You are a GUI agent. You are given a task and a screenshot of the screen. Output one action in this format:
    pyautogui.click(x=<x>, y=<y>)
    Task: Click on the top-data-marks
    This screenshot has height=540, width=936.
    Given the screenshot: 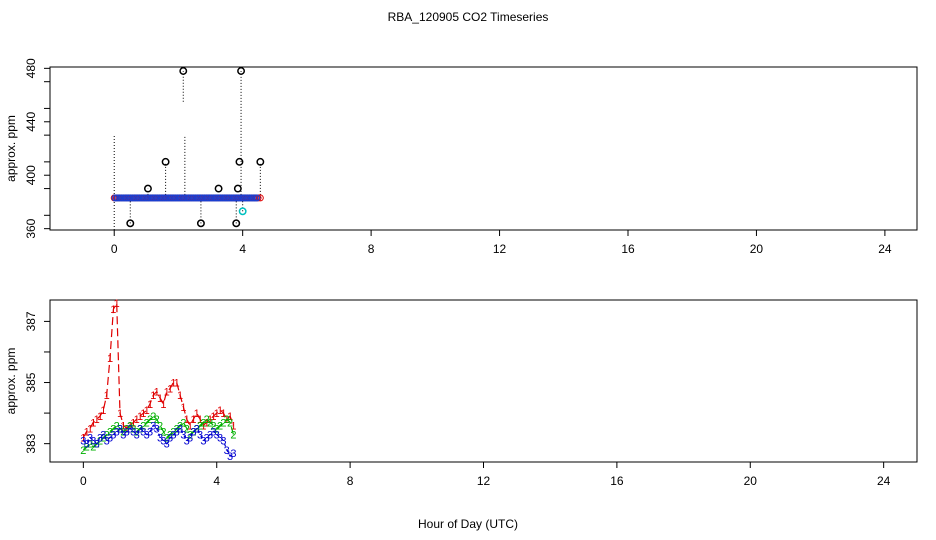 What is the action you would take?
    pyautogui.click(x=187, y=148)
    